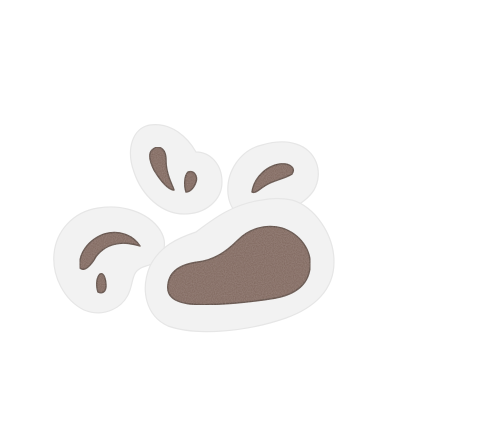 This screenshot has width=490, height=436. What do you see at coordinates (239, 265) in the screenshot?
I see `mud-puddle-main` at bounding box center [239, 265].